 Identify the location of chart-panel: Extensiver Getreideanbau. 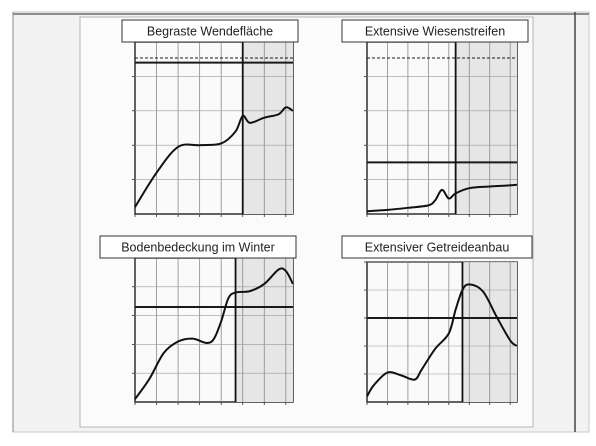
(437, 320).